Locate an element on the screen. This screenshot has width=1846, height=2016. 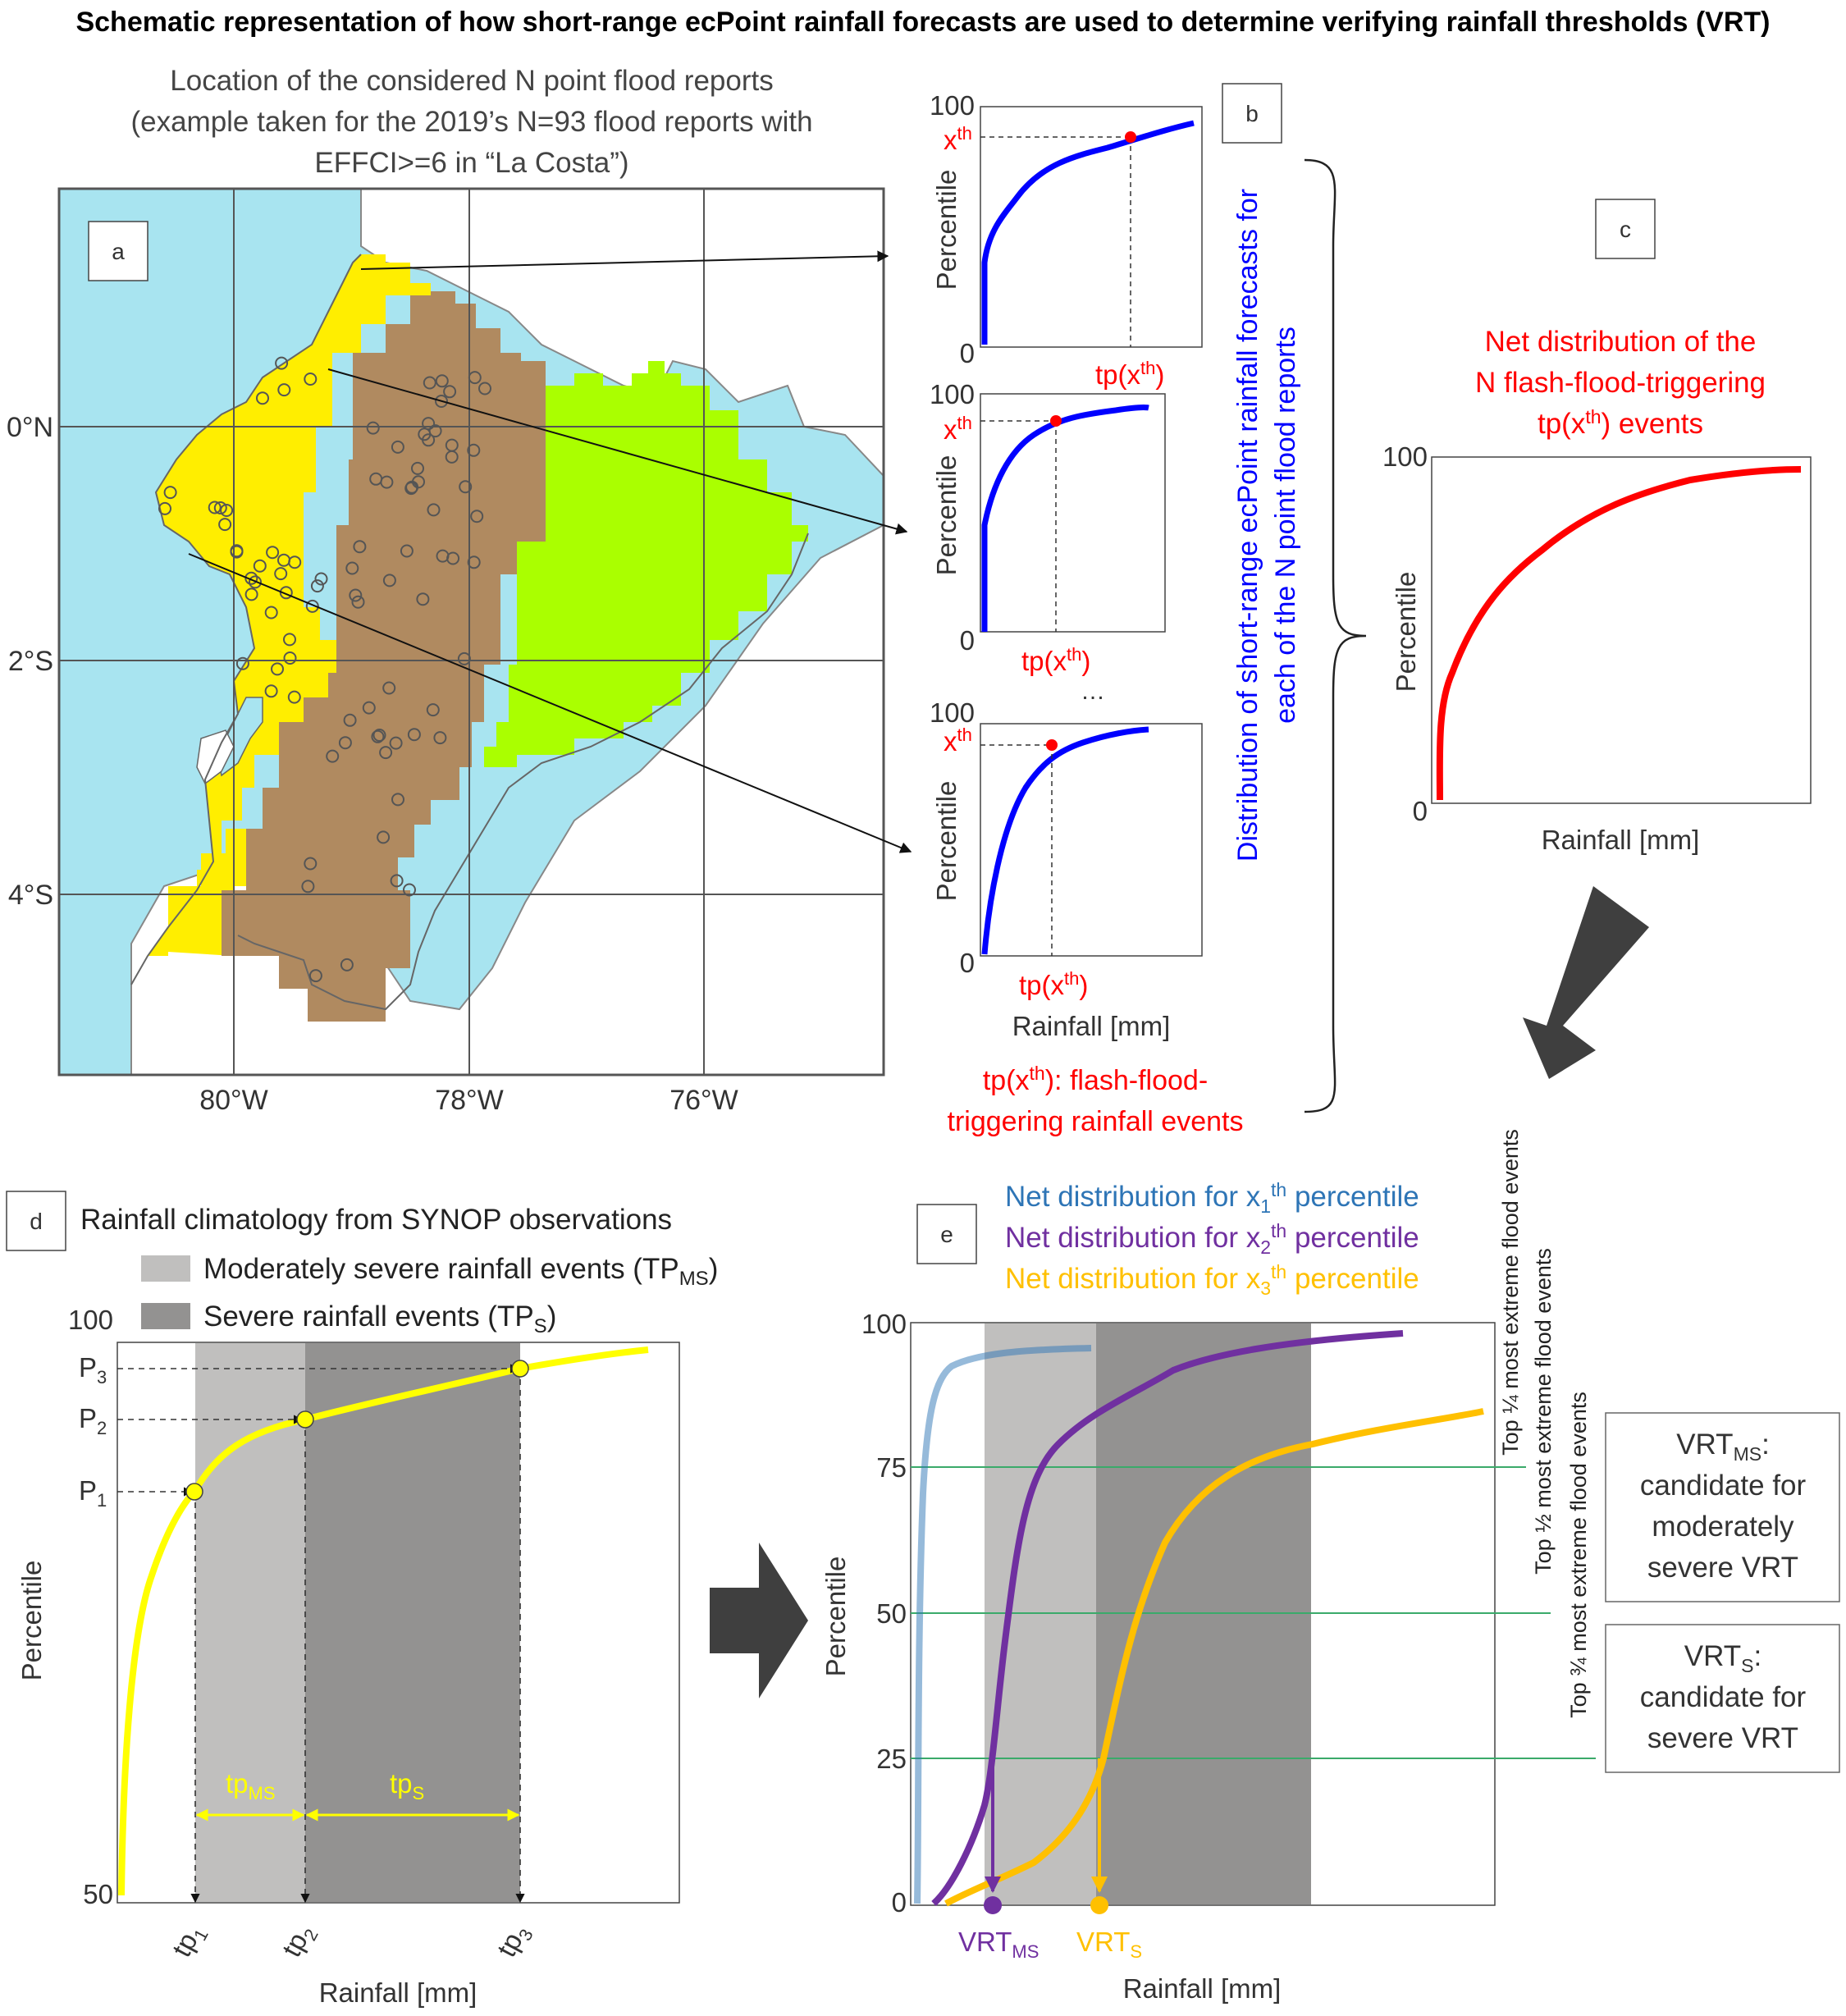
map-to-b3-arrow is located at coordinates (550, 703).